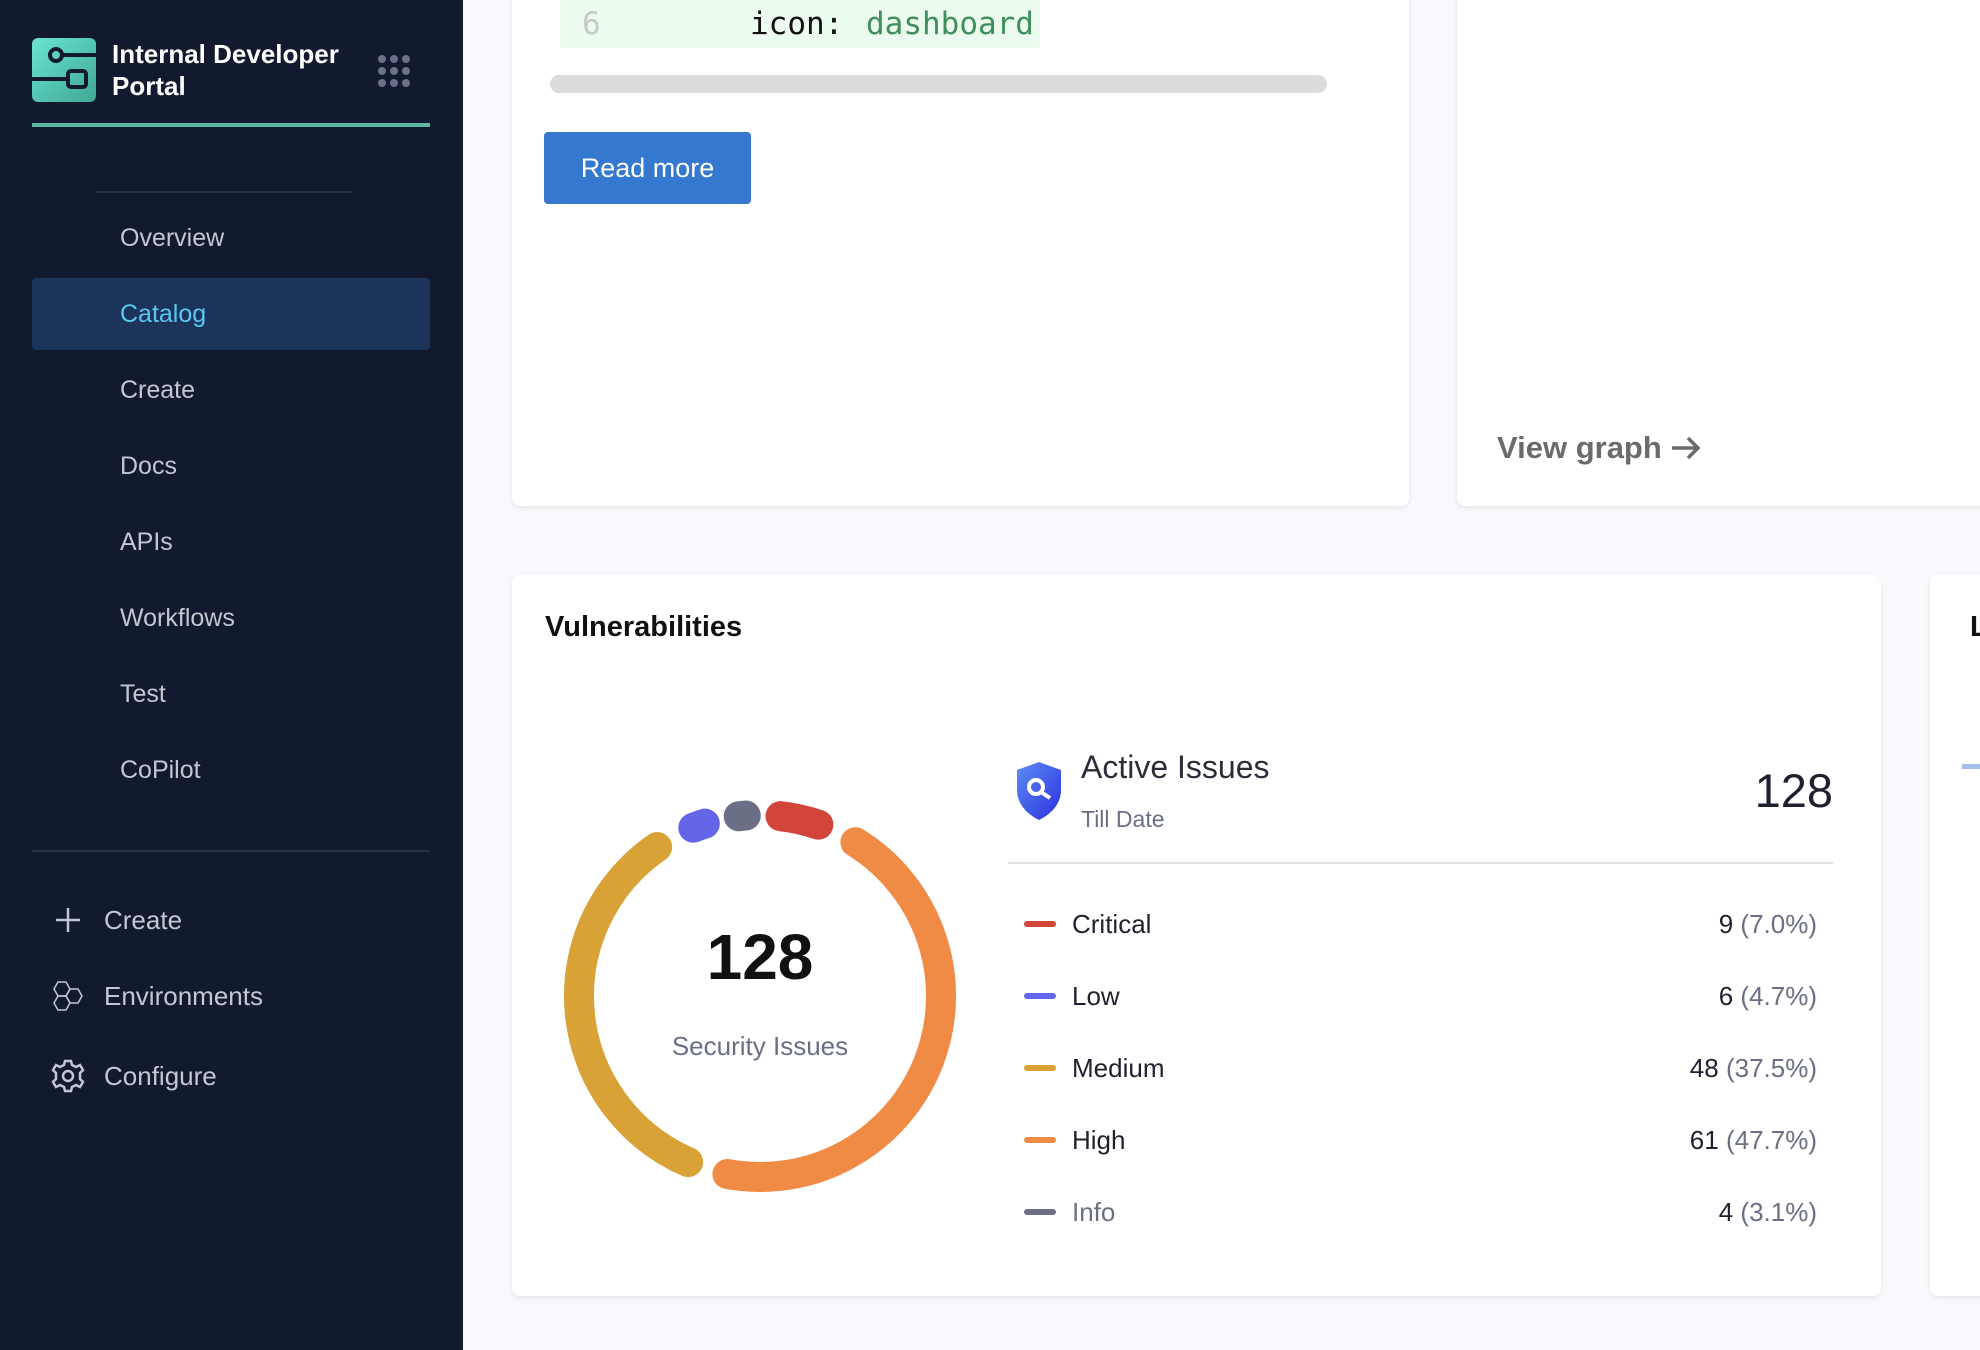  Describe the element at coordinates (938, 84) in the screenshot. I see `horizontal-scrollbar` at that location.